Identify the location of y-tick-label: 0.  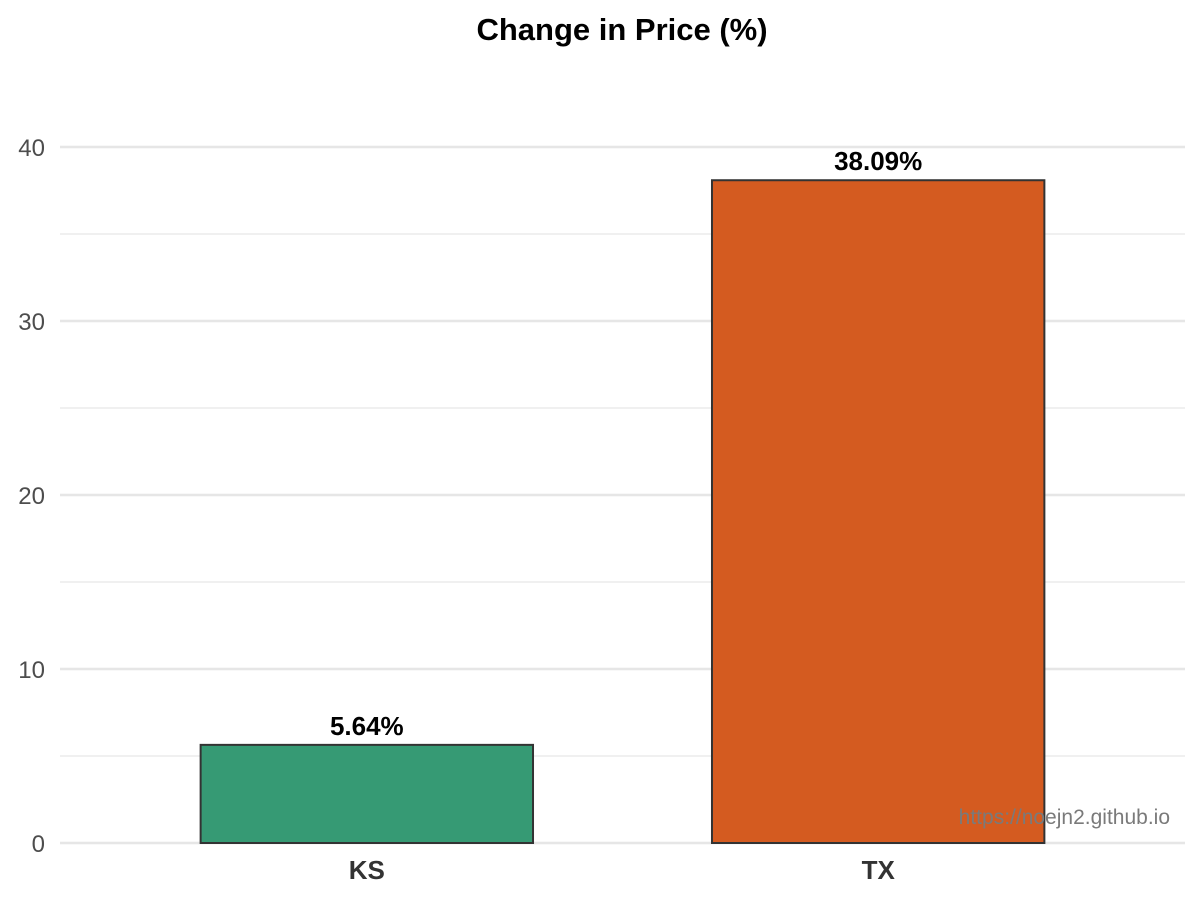
(38, 844).